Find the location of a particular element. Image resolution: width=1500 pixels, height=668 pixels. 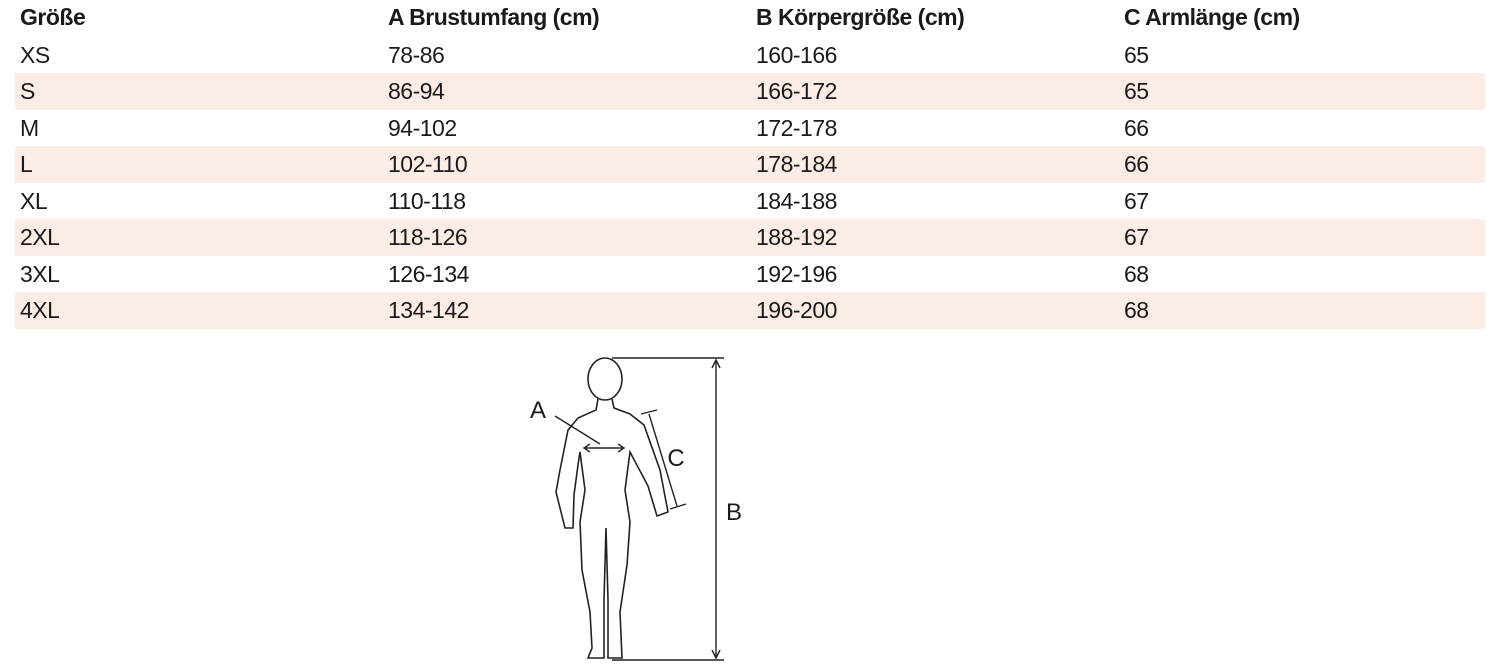

table-row: 4XL 134-142 196-200 68 is located at coordinates (750, 310).